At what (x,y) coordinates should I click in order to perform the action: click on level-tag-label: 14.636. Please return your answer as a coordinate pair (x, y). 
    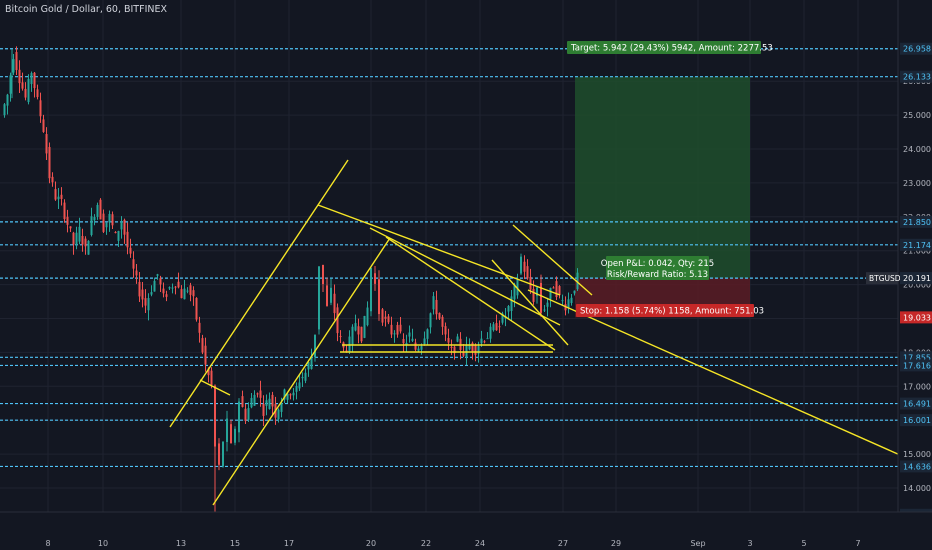
    Looking at the image, I should click on (917, 466).